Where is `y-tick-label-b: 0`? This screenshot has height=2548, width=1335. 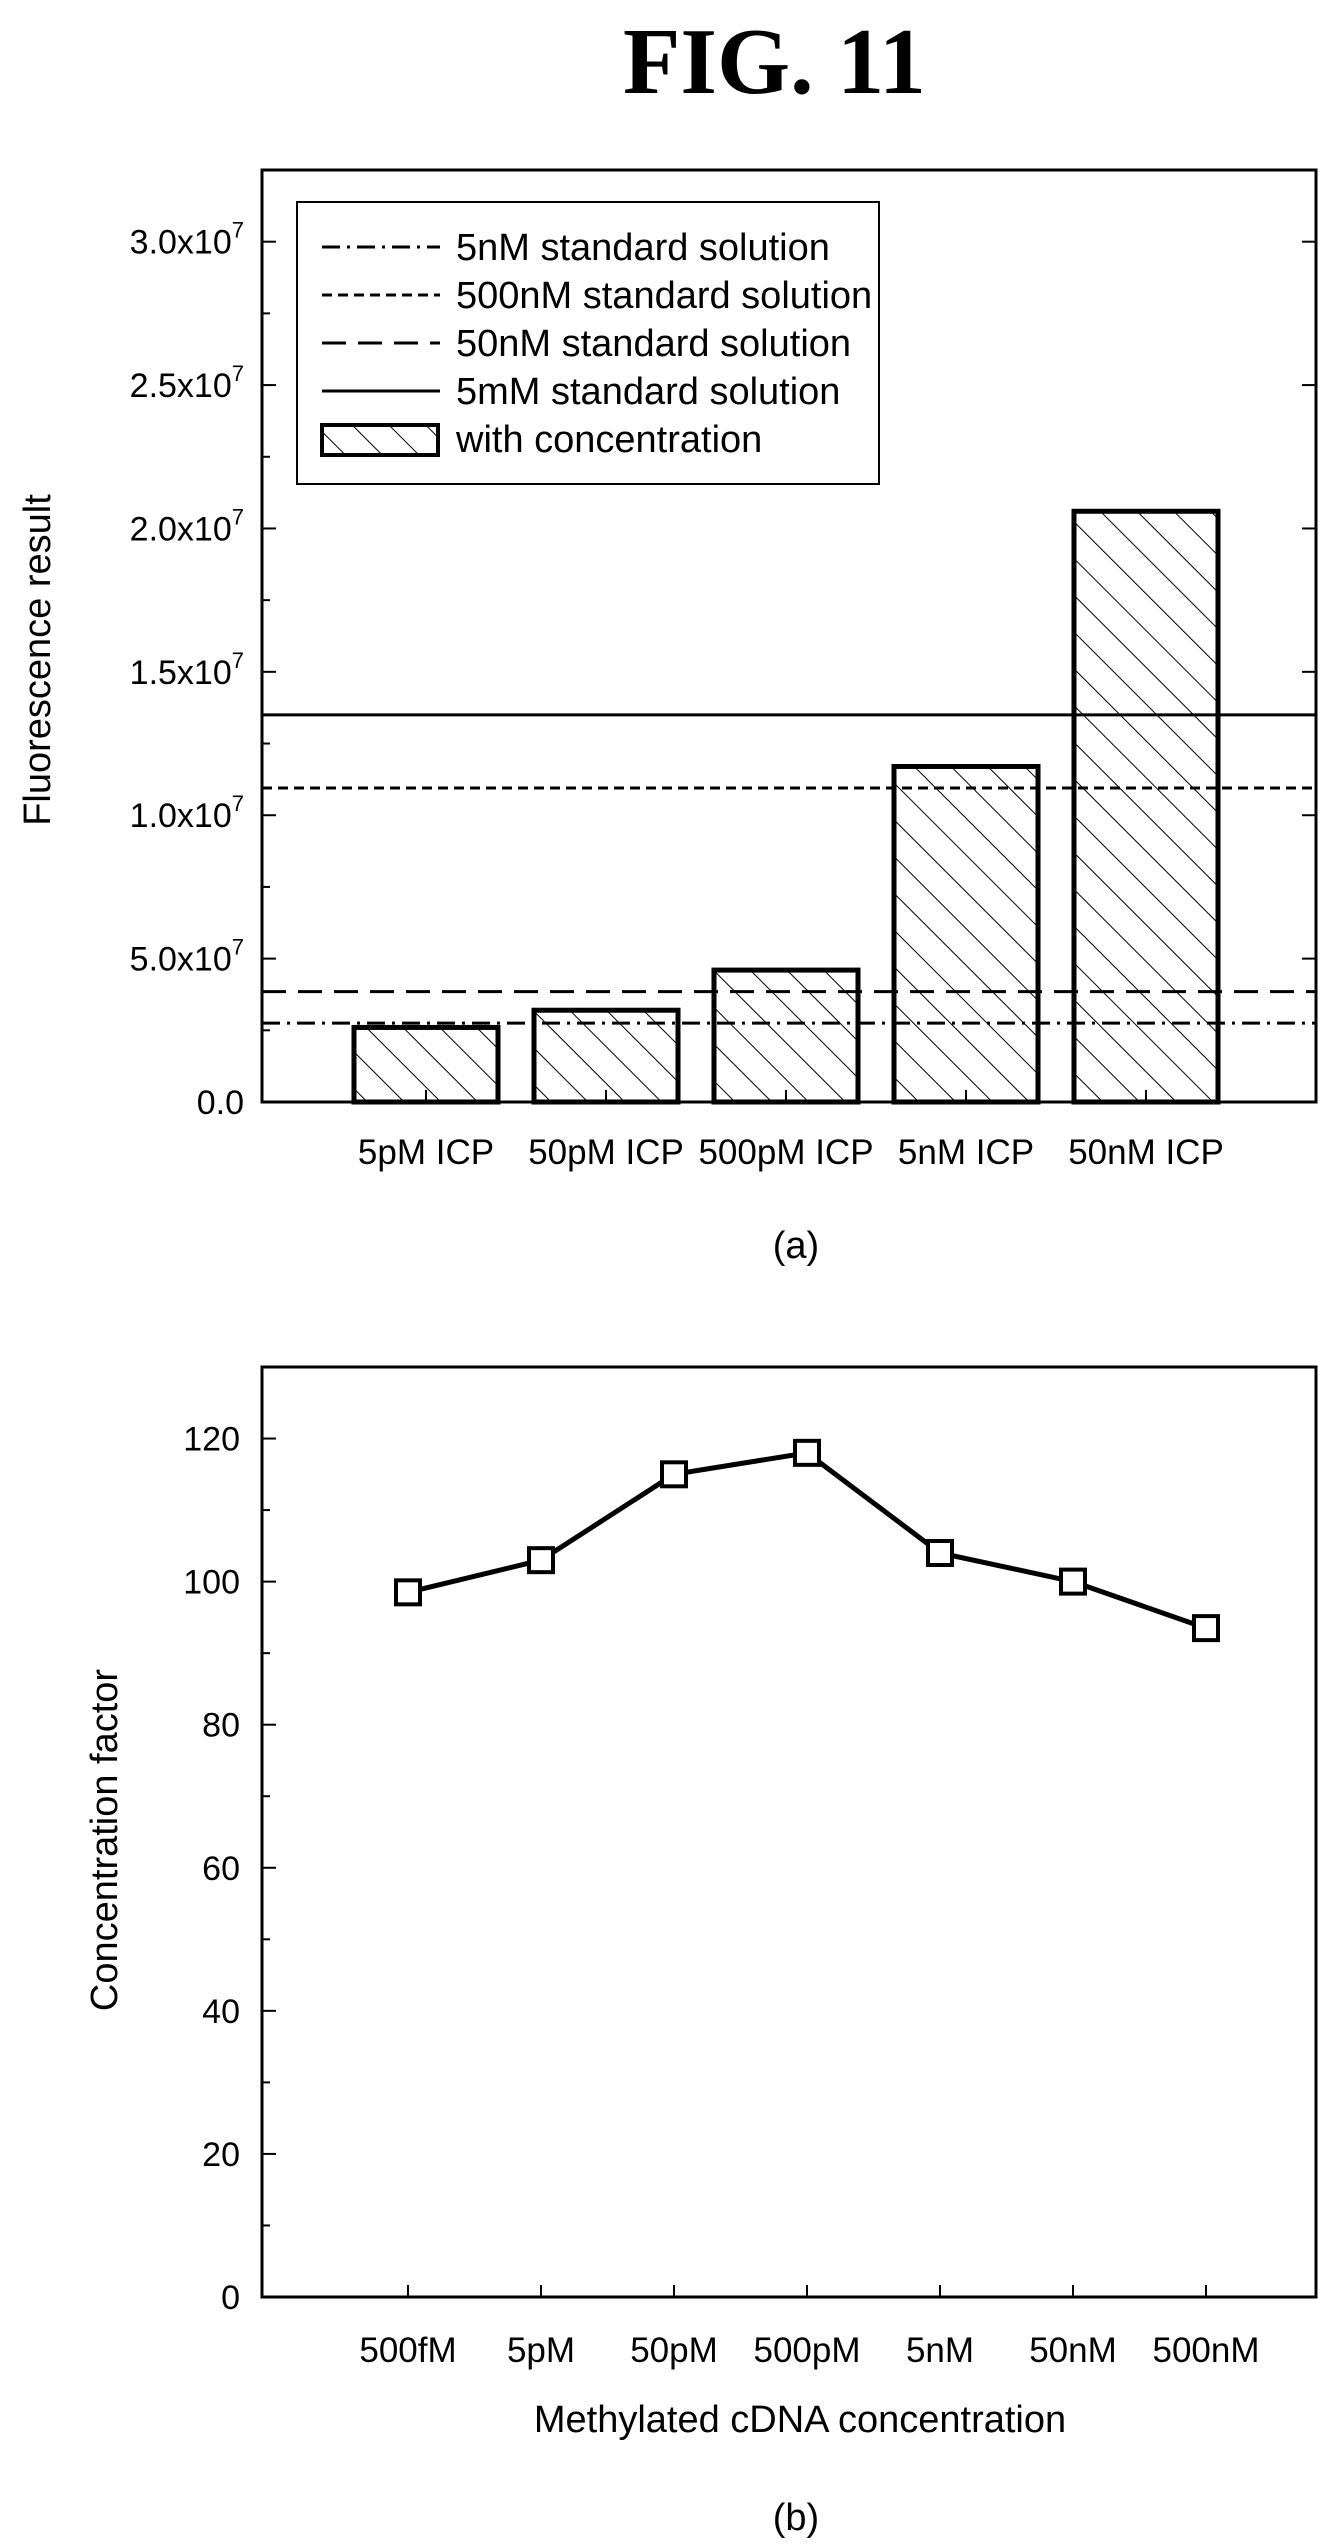
y-tick-label-b: 0 is located at coordinates (230, 2298).